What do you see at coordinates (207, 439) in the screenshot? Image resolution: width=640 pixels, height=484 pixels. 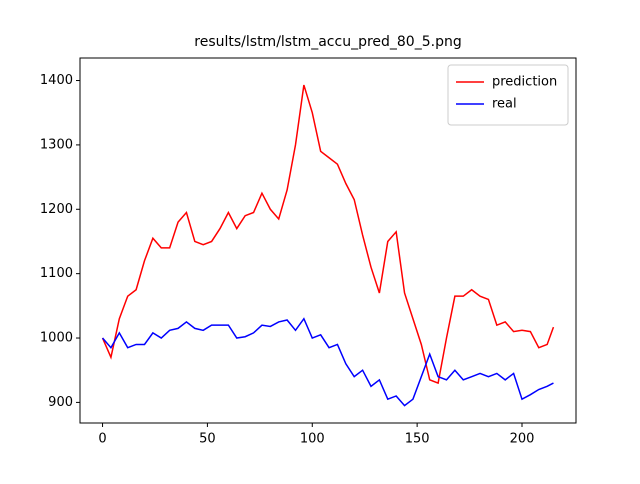 I see `x-tick-label: 50` at bounding box center [207, 439].